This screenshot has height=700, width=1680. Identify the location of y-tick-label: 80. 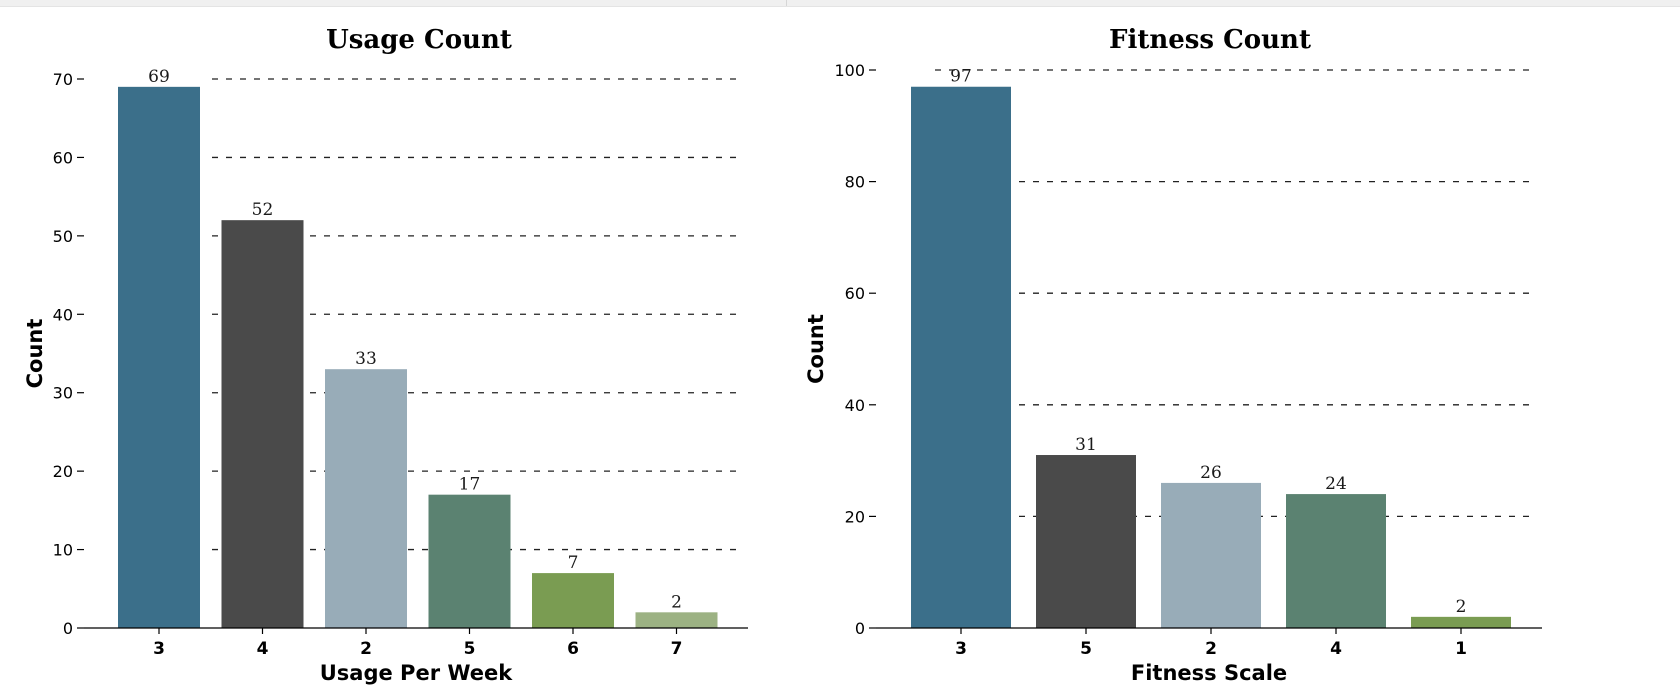
(855, 182).